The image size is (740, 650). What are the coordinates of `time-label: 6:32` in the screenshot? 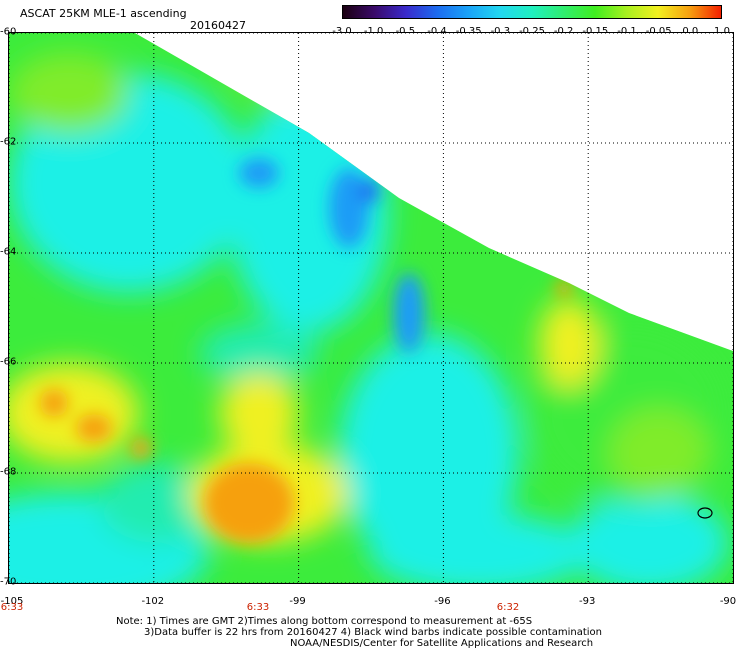 It's located at (508, 607).